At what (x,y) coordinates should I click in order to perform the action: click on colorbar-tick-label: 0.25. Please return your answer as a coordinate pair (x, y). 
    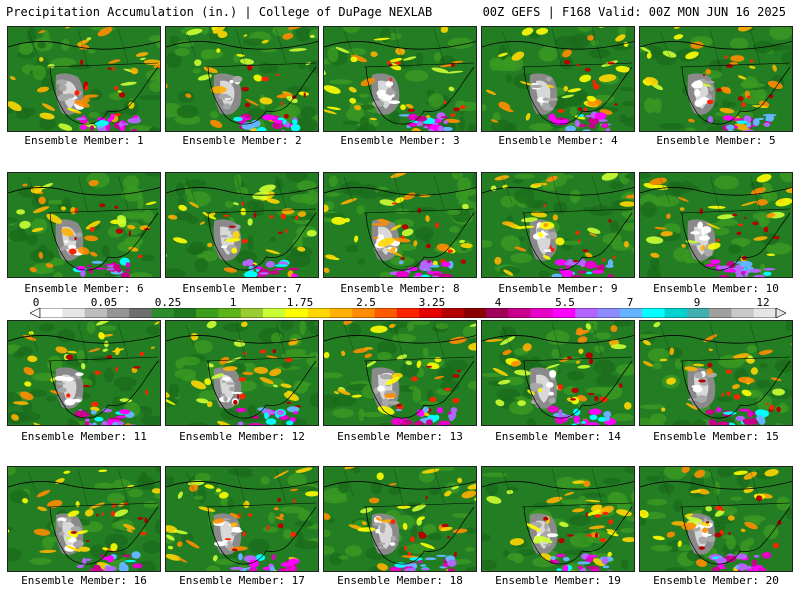
    Looking at the image, I should click on (168, 302).